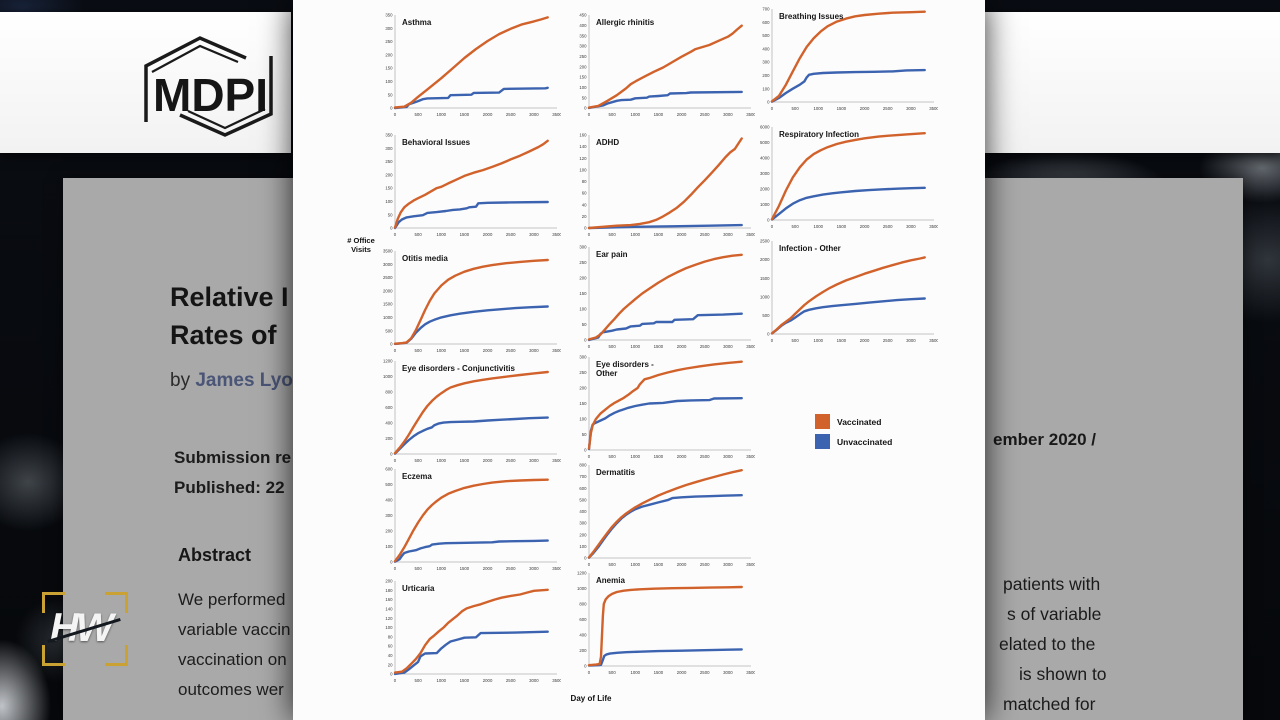  I want to click on svg-text: Eye disorders -, so click(625, 364).